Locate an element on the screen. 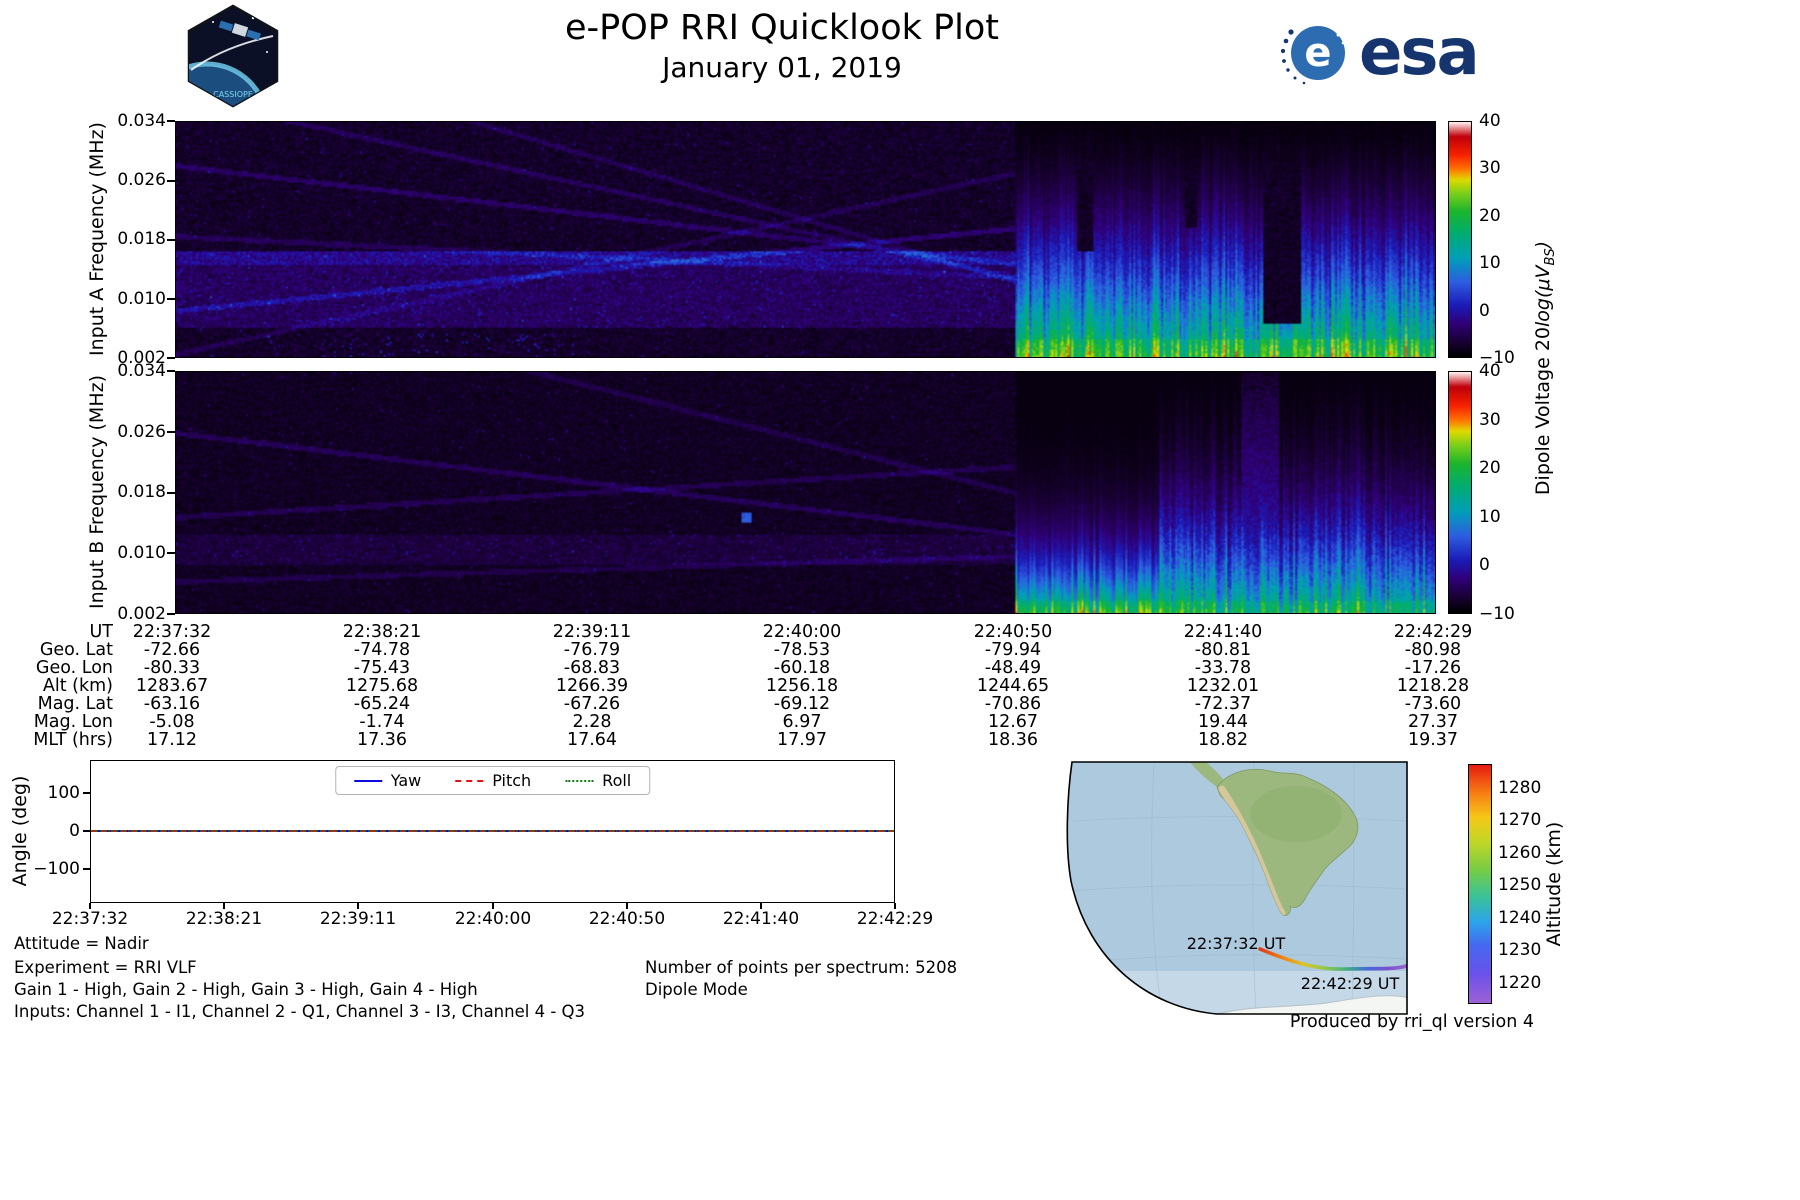 The width and height of the screenshot is (1800, 1200). ephemeris-cell: 19.37 is located at coordinates (1433, 740).